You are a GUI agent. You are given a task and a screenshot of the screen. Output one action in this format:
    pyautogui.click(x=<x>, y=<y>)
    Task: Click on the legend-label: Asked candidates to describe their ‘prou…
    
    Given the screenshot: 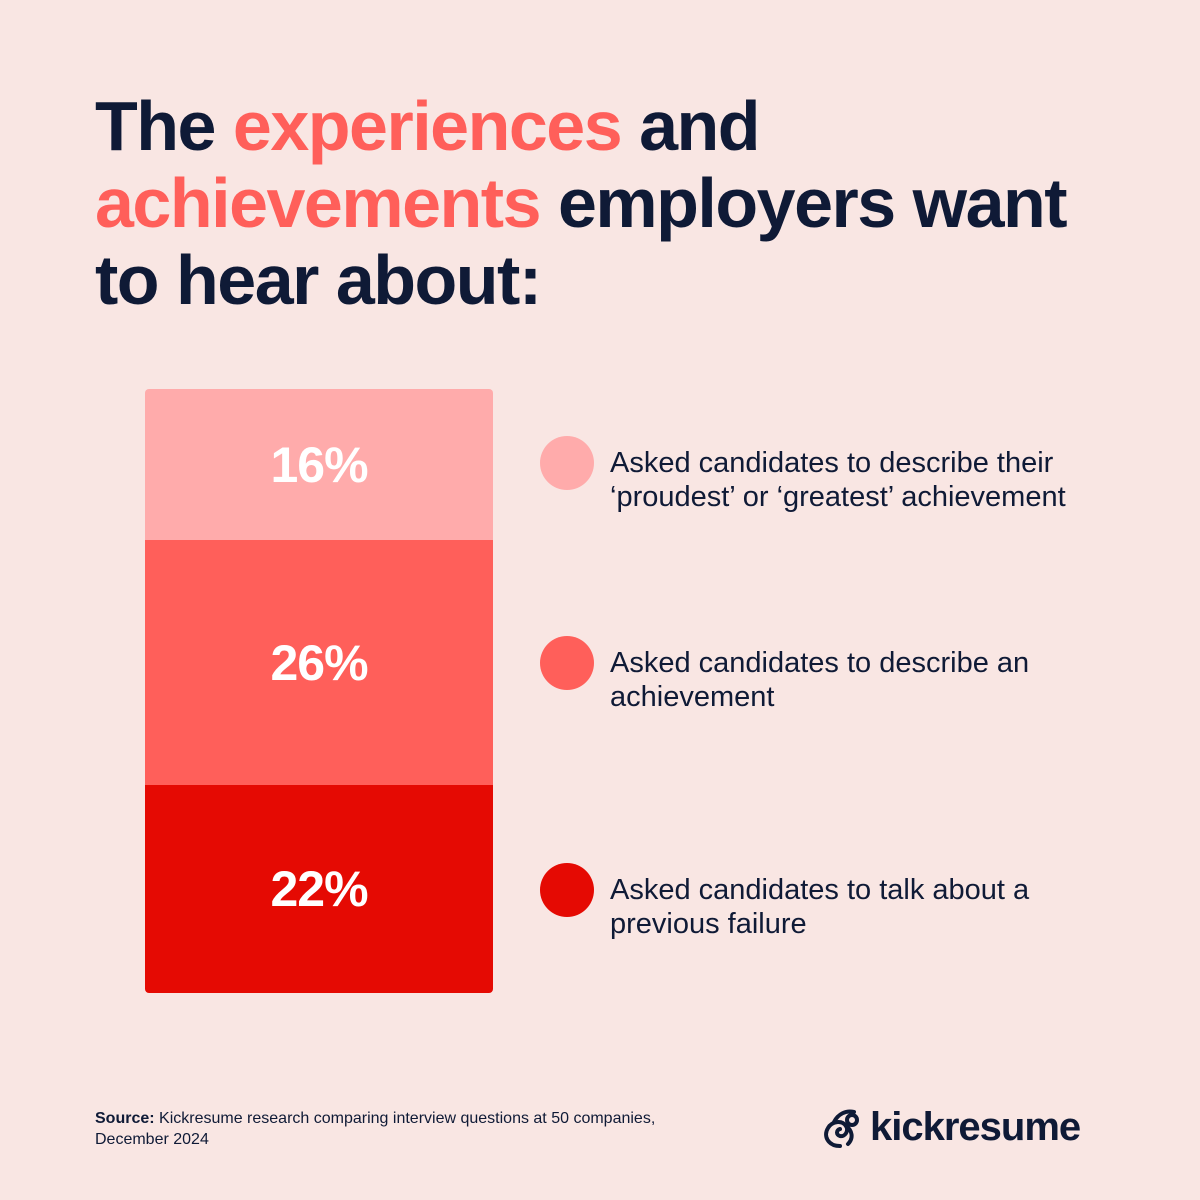 What is the action you would take?
    pyautogui.click(x=838, y=480)
    